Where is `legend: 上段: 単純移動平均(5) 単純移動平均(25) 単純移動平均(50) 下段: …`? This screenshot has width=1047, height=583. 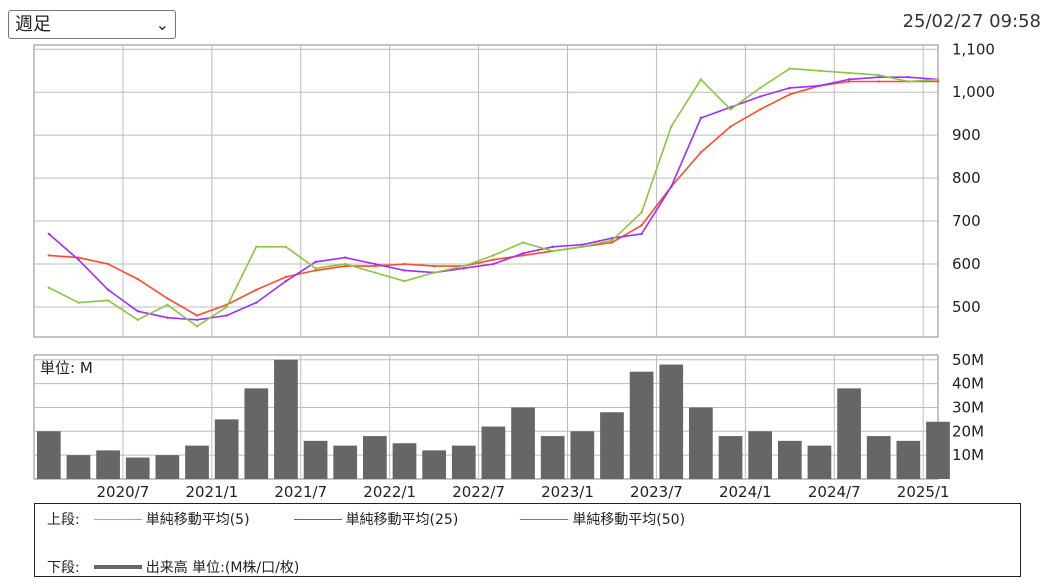 legend: 上段: 単純移動平均(5) 単純移動平均(25) 単純移動平均(50) 下段: … is located at coordinates (527, 540).